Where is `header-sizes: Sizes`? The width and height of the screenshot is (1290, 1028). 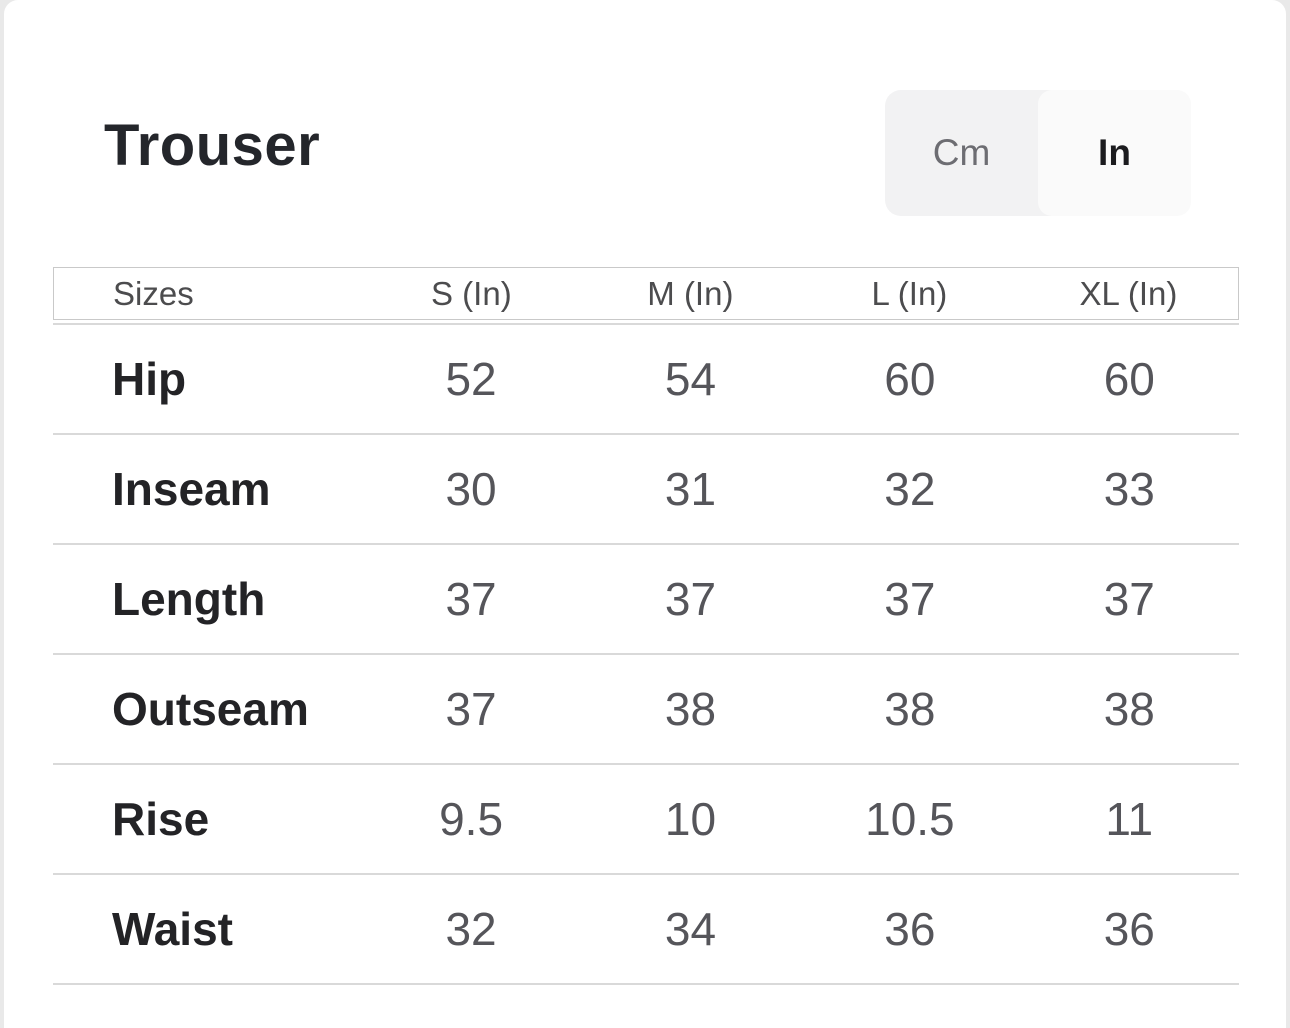
header-sizes: Sizes is located at coordinates (153, 293).